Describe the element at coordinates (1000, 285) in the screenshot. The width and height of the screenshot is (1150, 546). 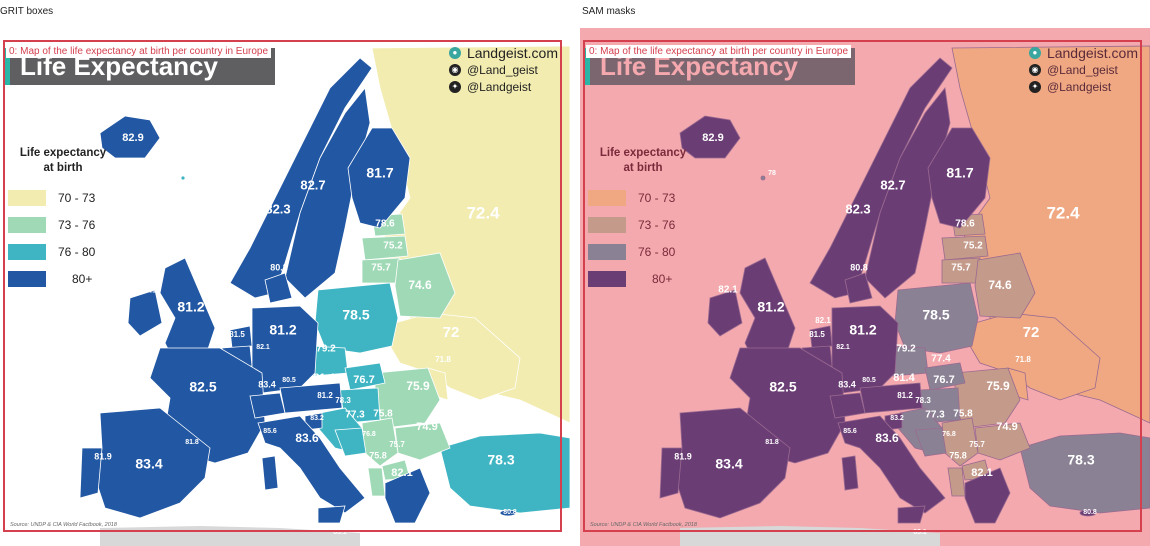
I see `label-belarus: 74.6` at that location.